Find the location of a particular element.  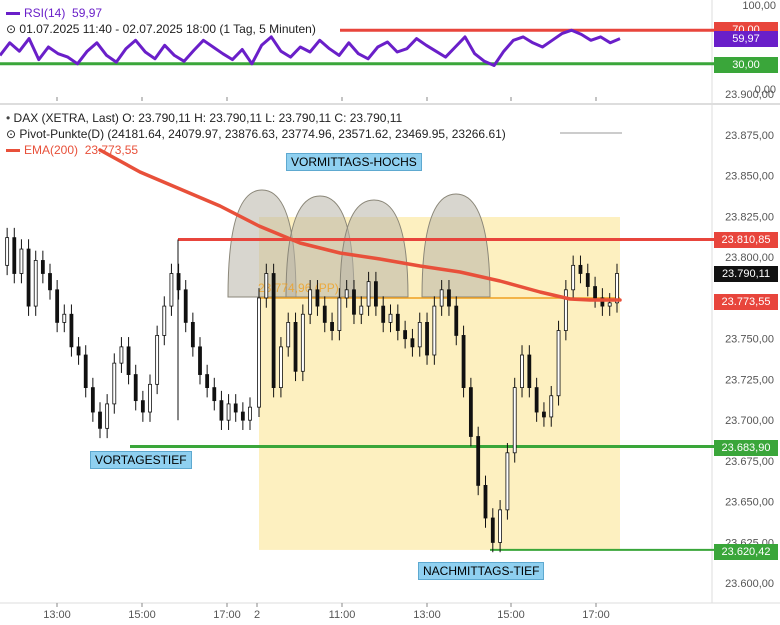

rsi-current-tag: 59,97 is located at coordinates (746, 39).